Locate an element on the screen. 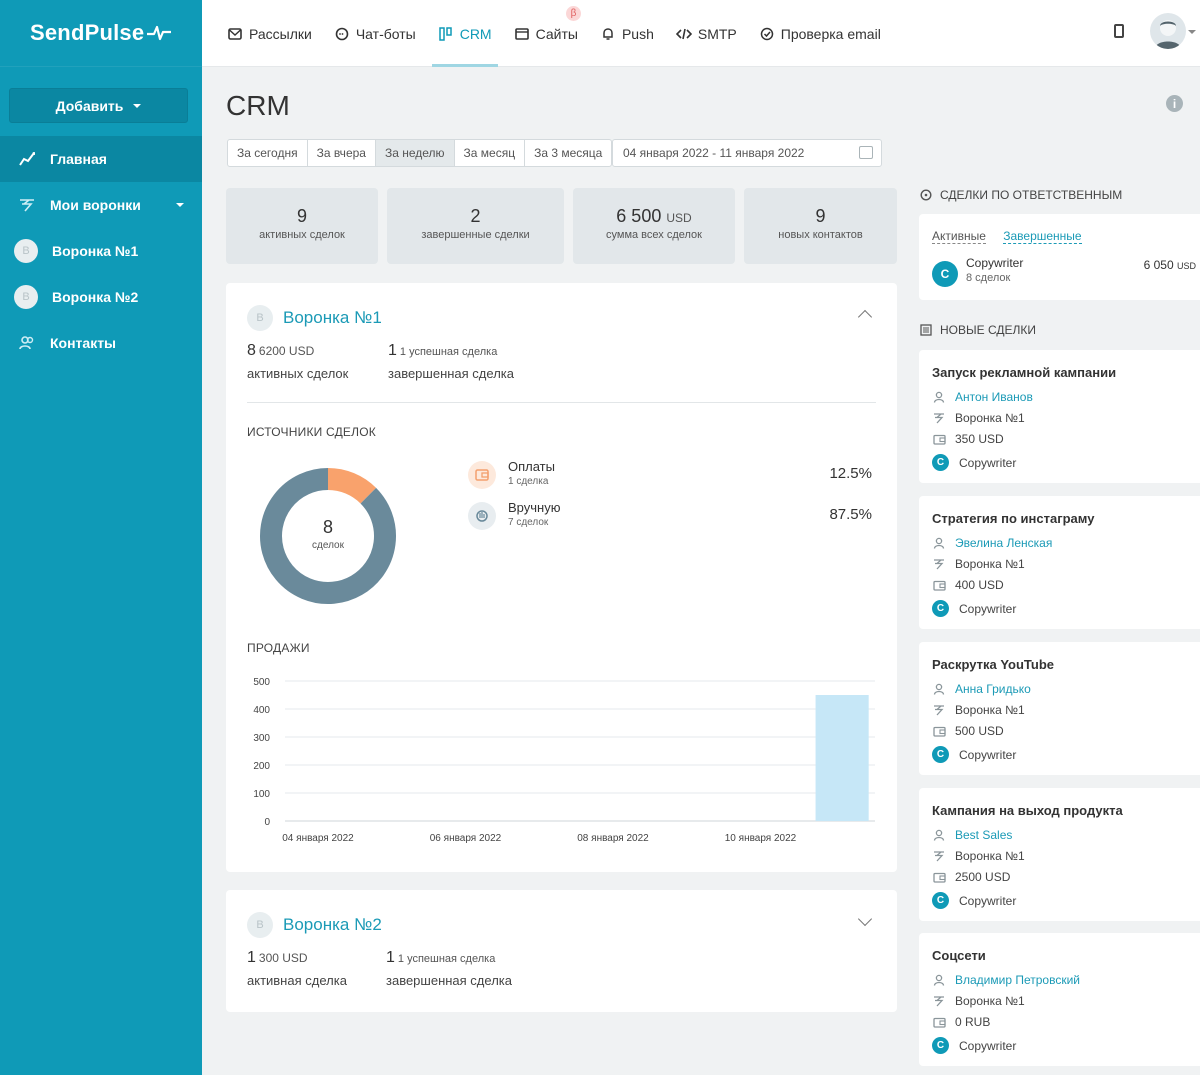 The width and height of the screenshot is (1200, 1075). tab-closed-deals: Завершенные is located at coordinates (1042, 236).